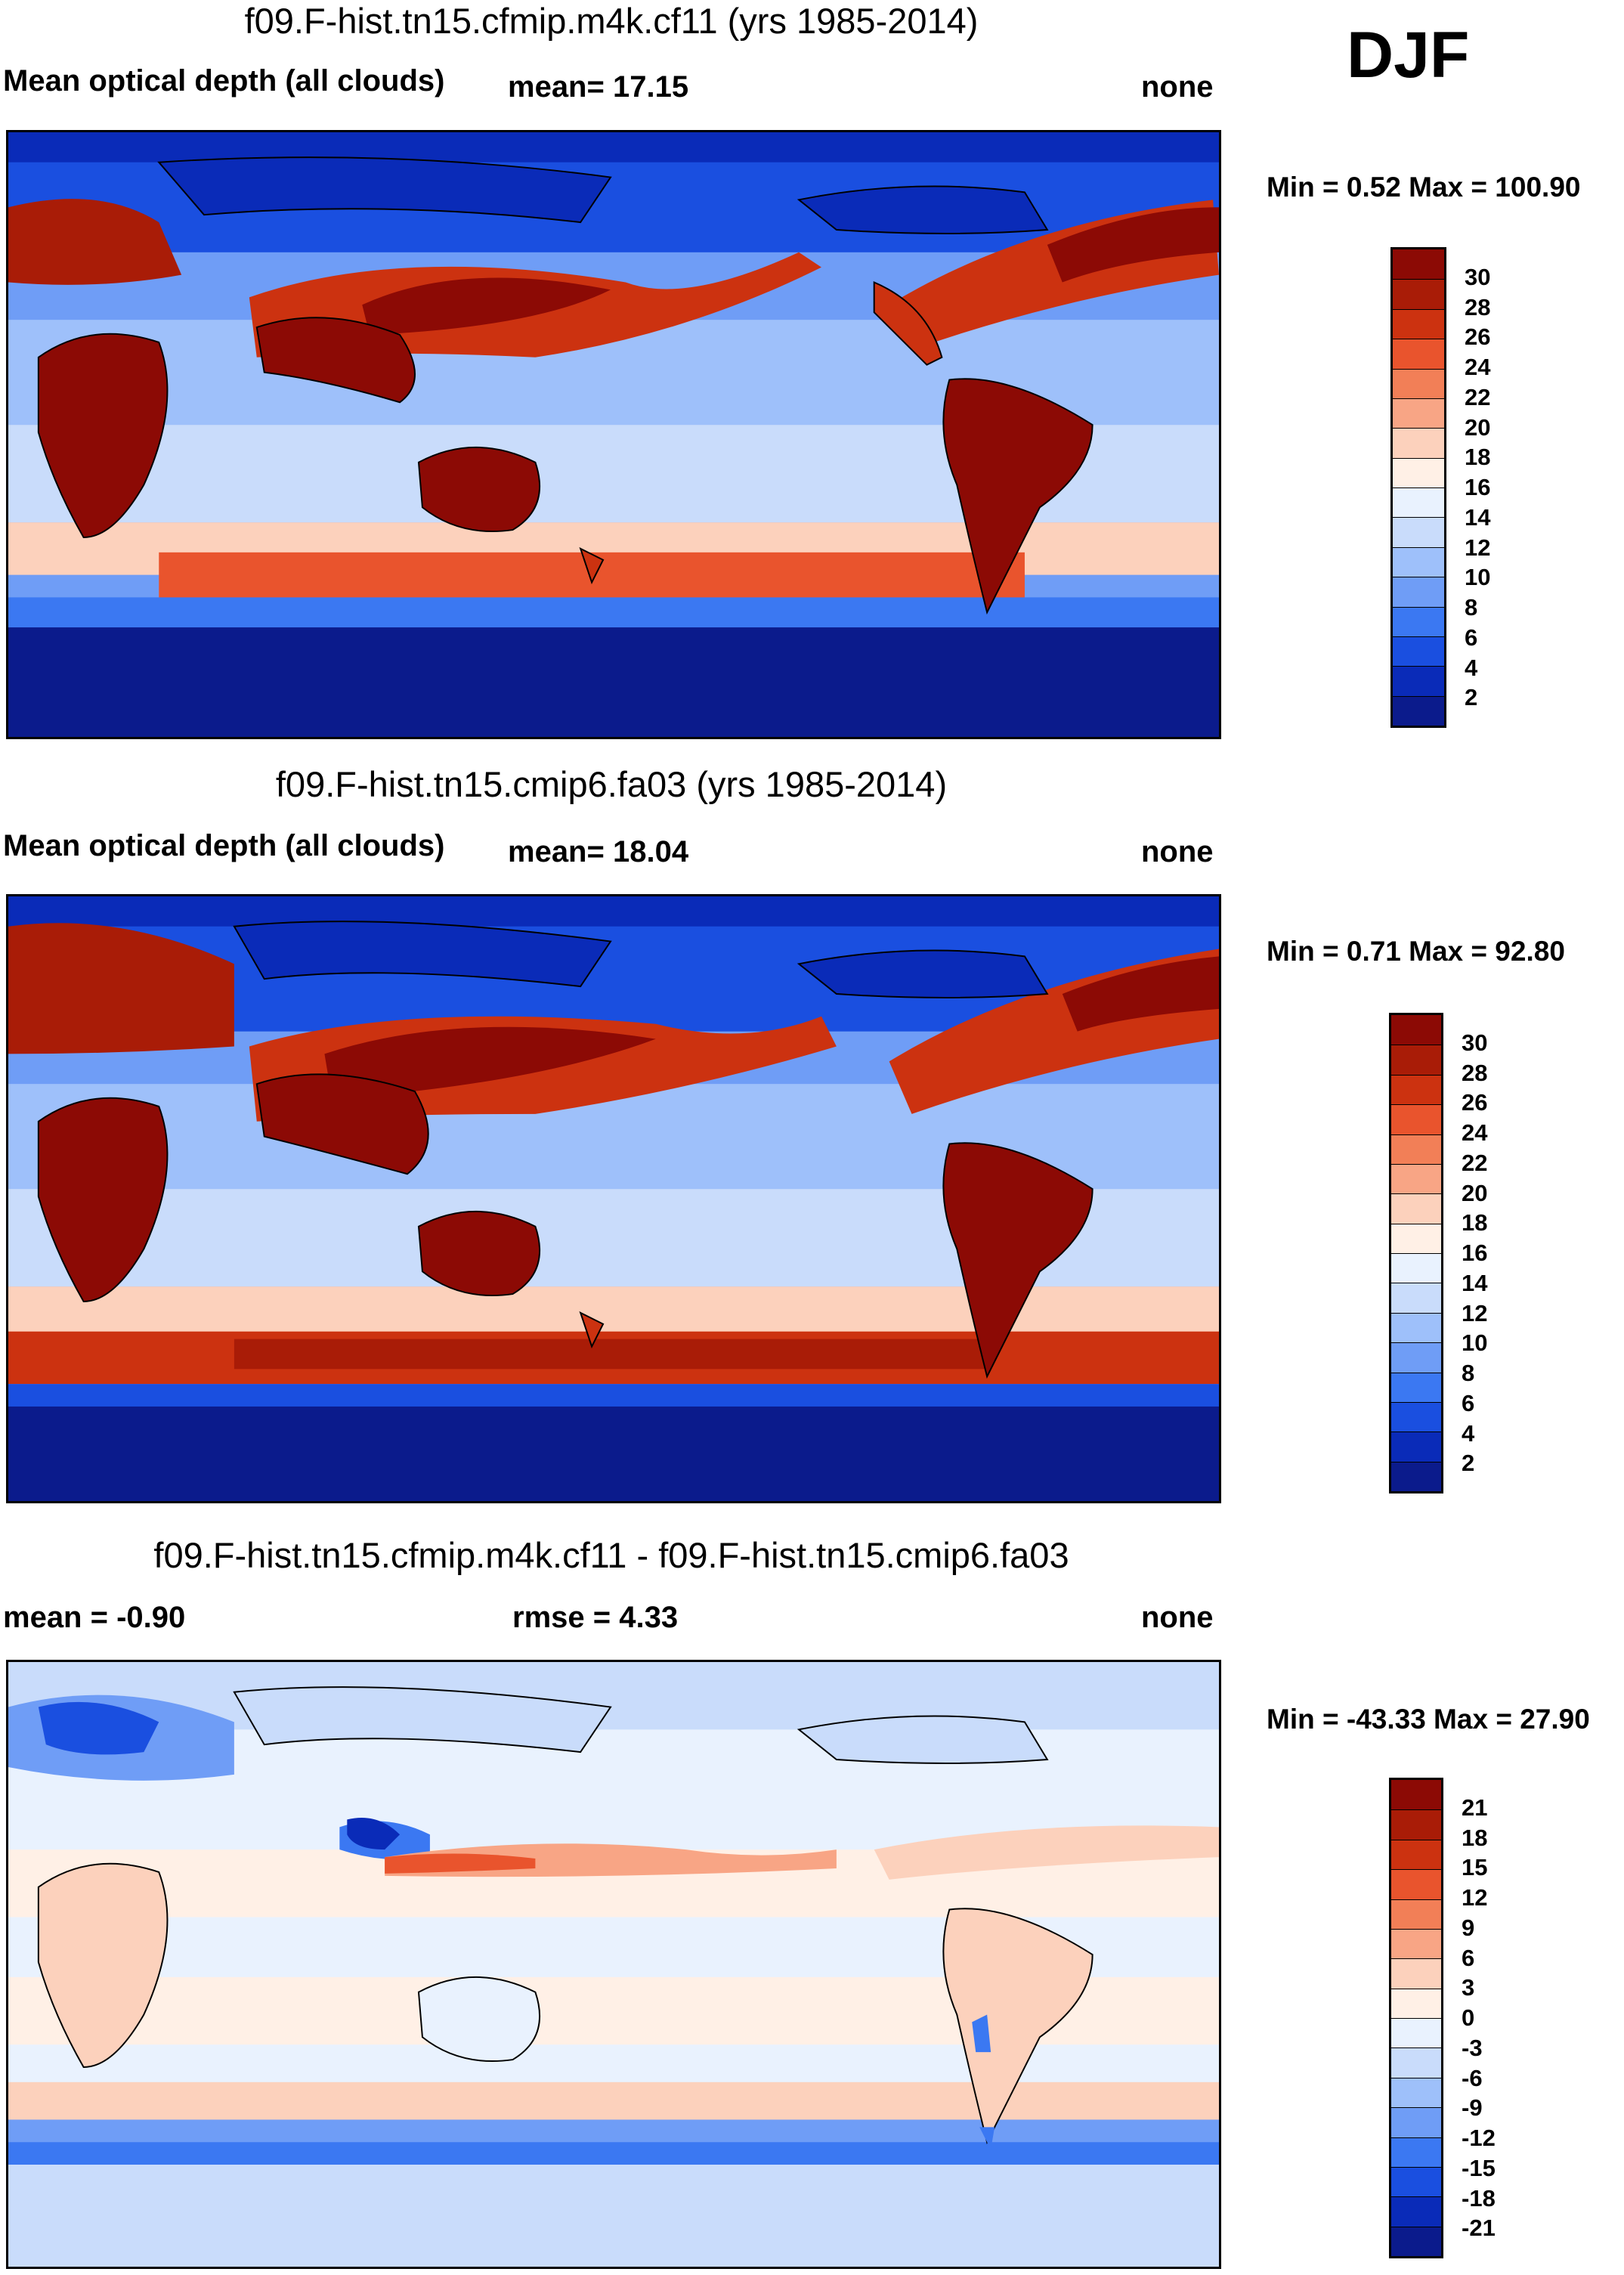 The width and height of the screenshot is (1624, 2275). Describe the element at coordinates (1479, 2228) in the screenshot. I see `colorbar-tick-label: -21` at that location.